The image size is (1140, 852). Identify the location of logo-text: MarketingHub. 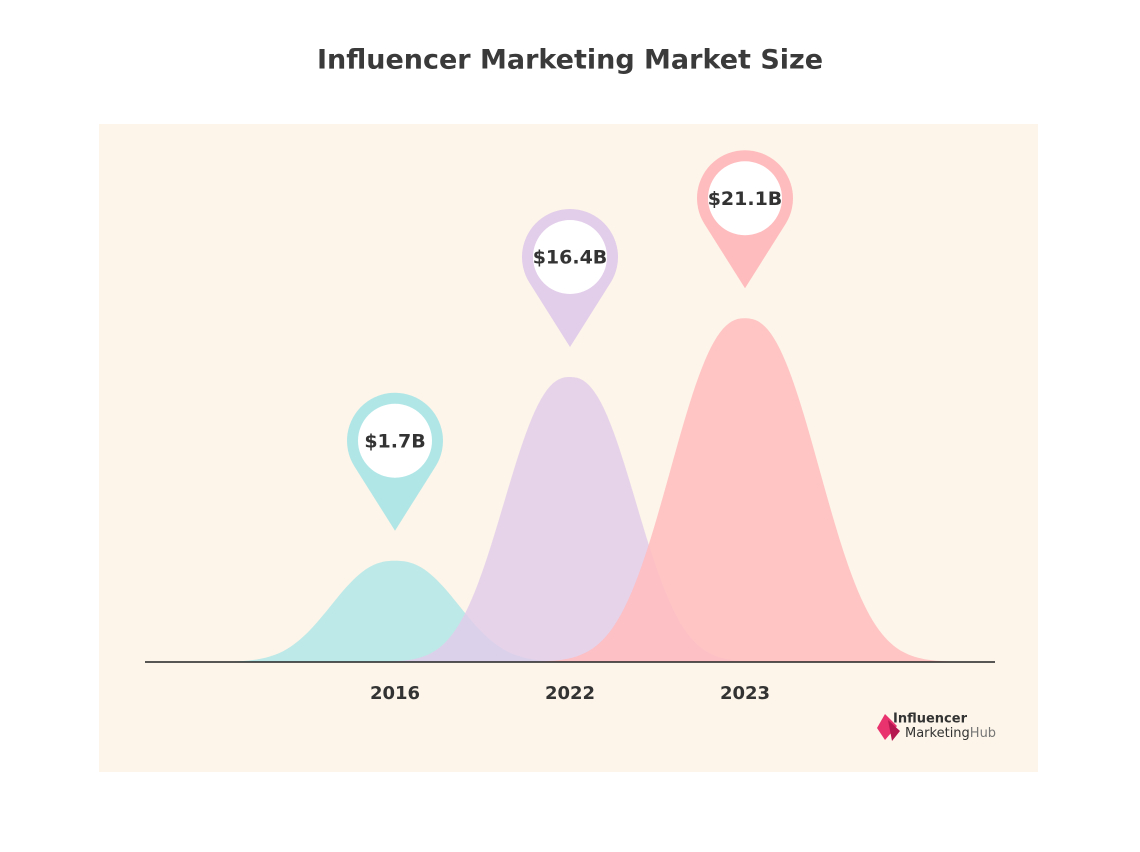
(950, 733).